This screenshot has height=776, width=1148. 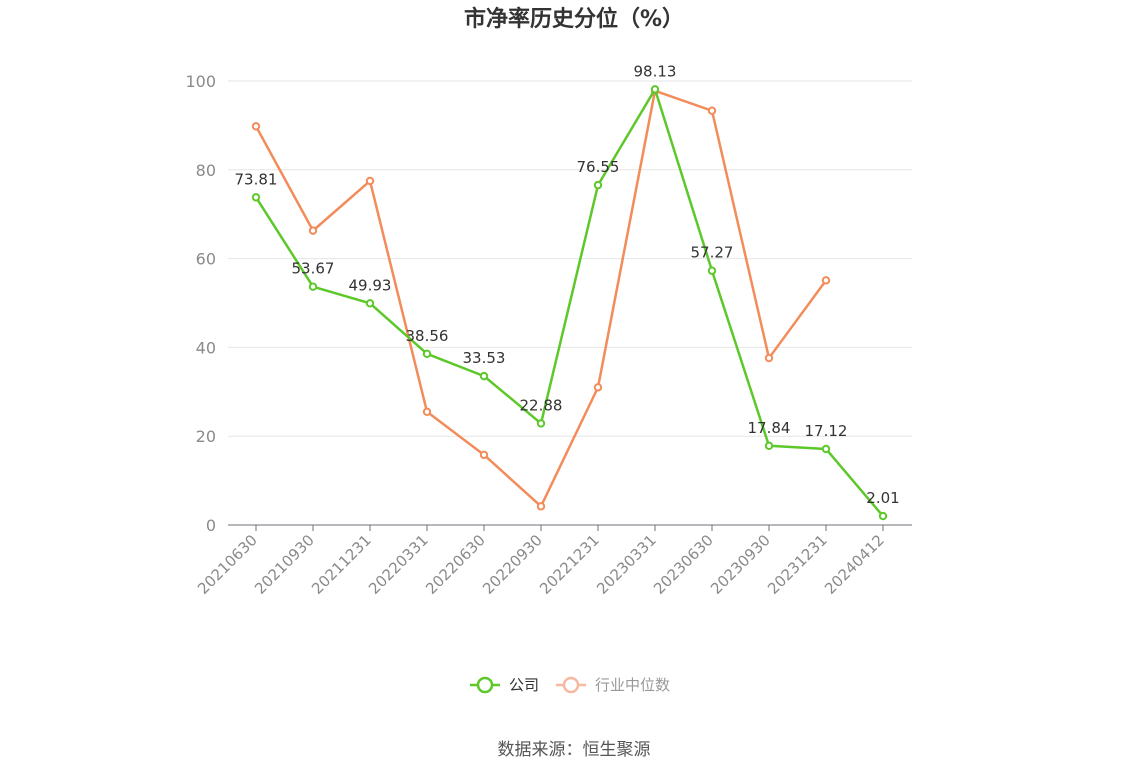 I want to click on source-note: 数据来源：恒生聚源, so click(x=574, y=750).